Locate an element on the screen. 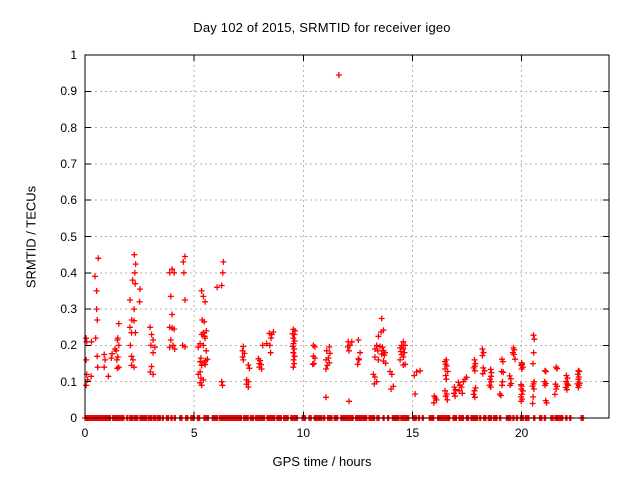 The height and width of the screenshot is (480, 640). y-tick-label: 0.1 is located at coordinates (68, 381).